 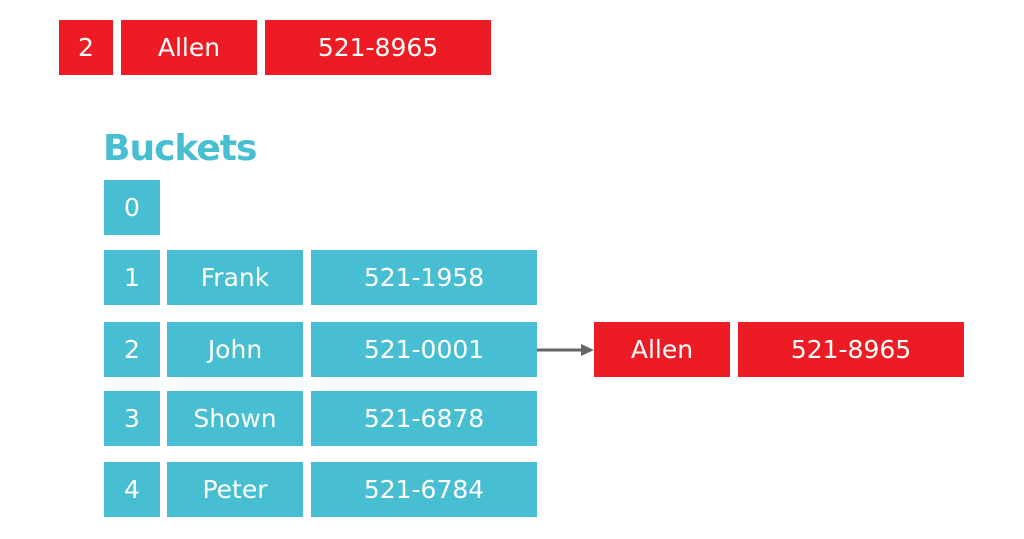 What do you see at coordinates (132, 277) in the screenshot?
I see `bucket-index: 1` at bounding box center [132, 277].